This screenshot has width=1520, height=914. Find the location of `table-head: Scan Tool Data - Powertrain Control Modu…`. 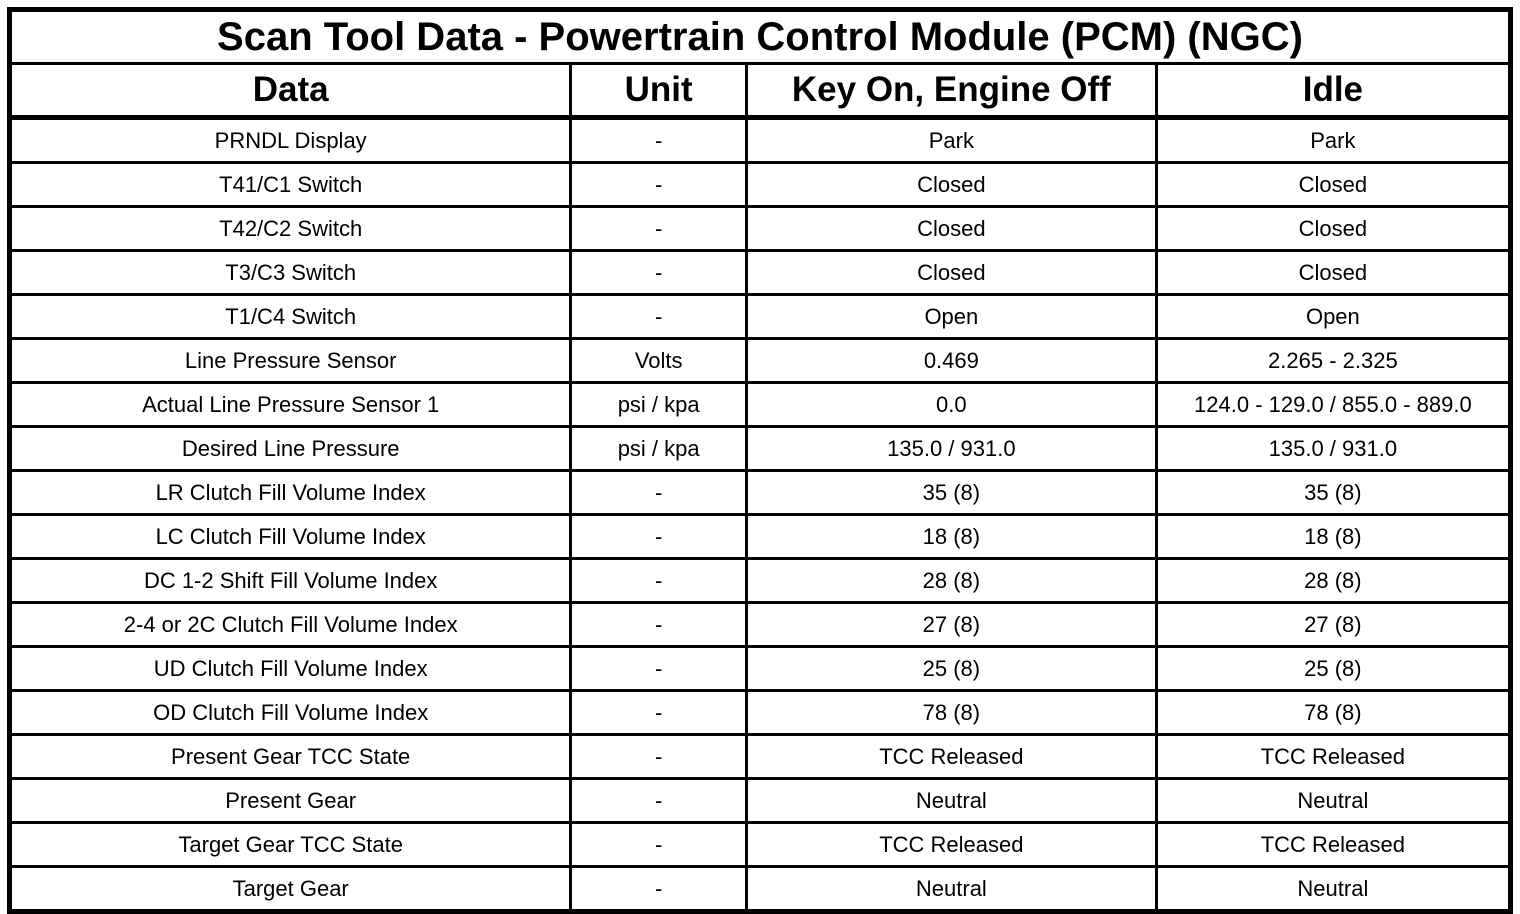

table-head: Scan Tool Data - Powertrain Control Modu… is located at coordinates (760, 64).